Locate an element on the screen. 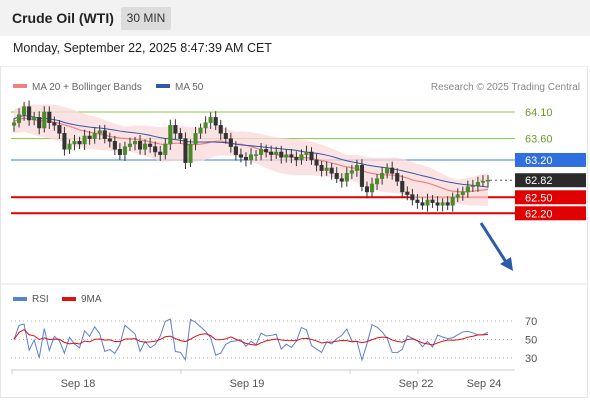 This screenshot has height=400, width=590. credit-text: Research © 2025 Trading Central is located at coordinates (505, 87).